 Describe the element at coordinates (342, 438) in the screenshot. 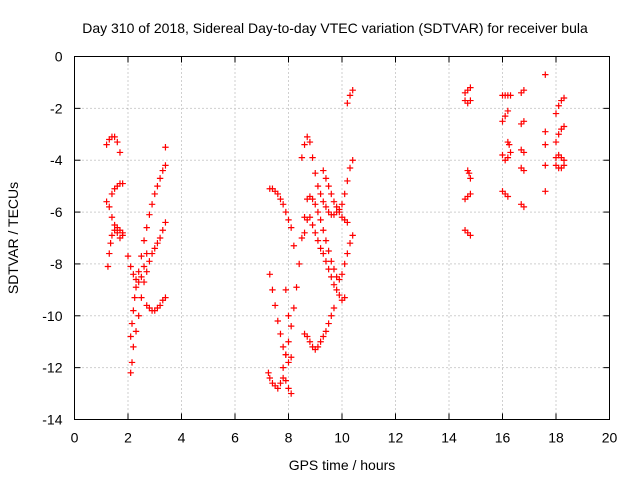

I see `x-tick-label: 10` at that location.